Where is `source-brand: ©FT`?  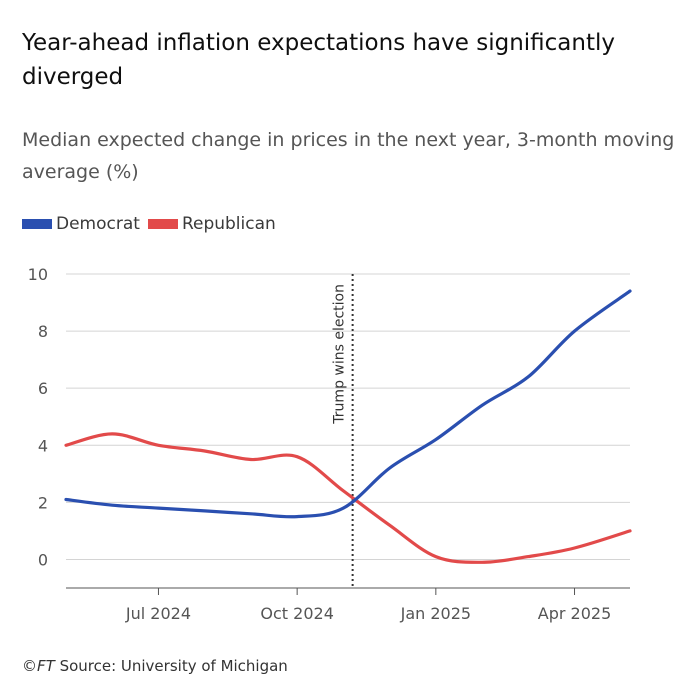 source-brand: ©FT is located at coordinates (38, 666).